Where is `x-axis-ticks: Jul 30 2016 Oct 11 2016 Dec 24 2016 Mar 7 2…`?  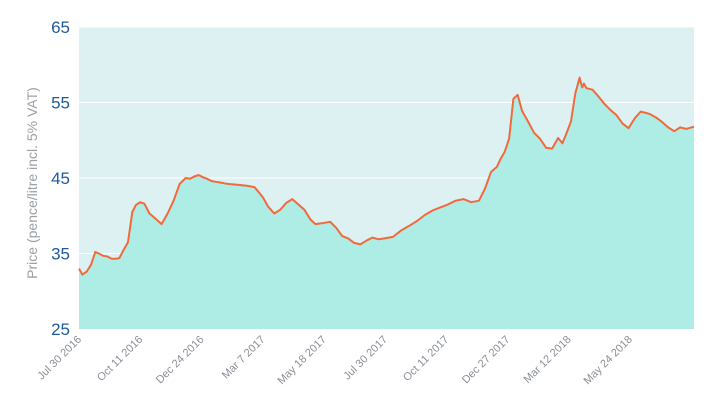 x-axis-ticks: Jul 30 2016 Oct 11 2016 Dec 24 2016 Mar 7 2… is located at coordinates (335, 360).